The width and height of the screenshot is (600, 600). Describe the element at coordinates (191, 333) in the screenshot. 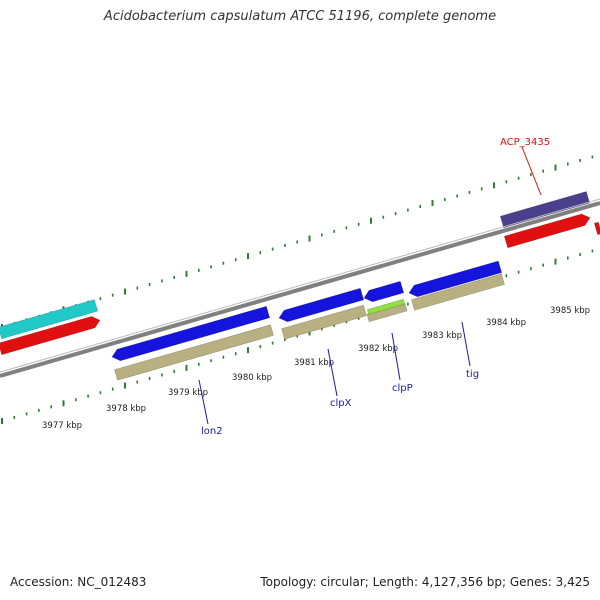

I see `gene-lon2` at that location.